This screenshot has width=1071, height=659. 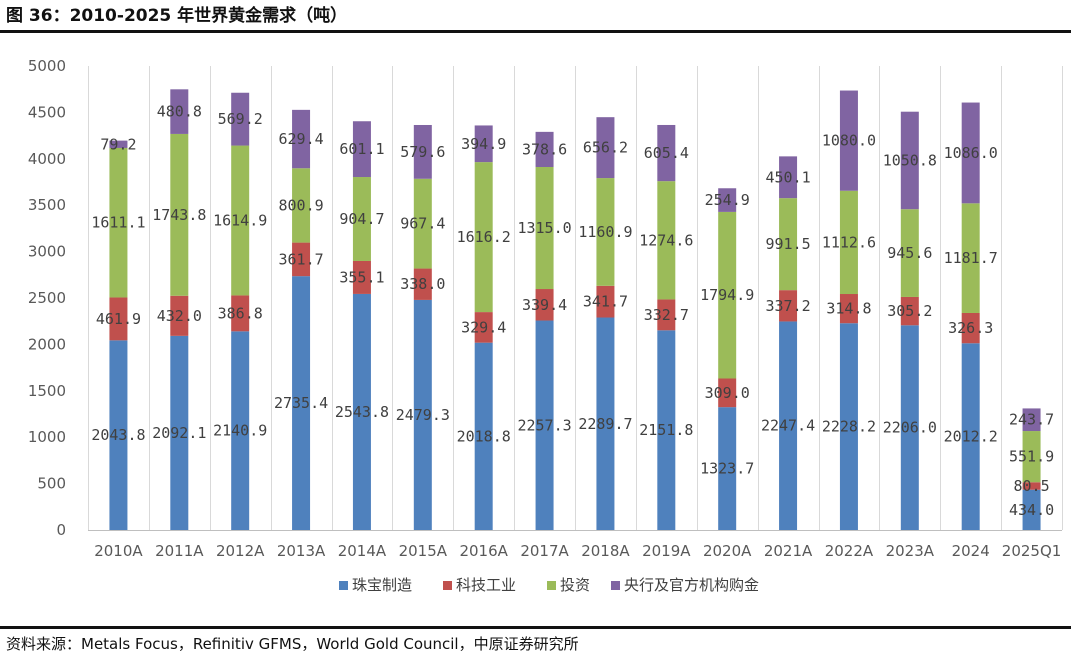 What do you see at coordinates (483, 144) in the screenshot?
I see `data-label: 394.9` at bounding box center [483, 144].